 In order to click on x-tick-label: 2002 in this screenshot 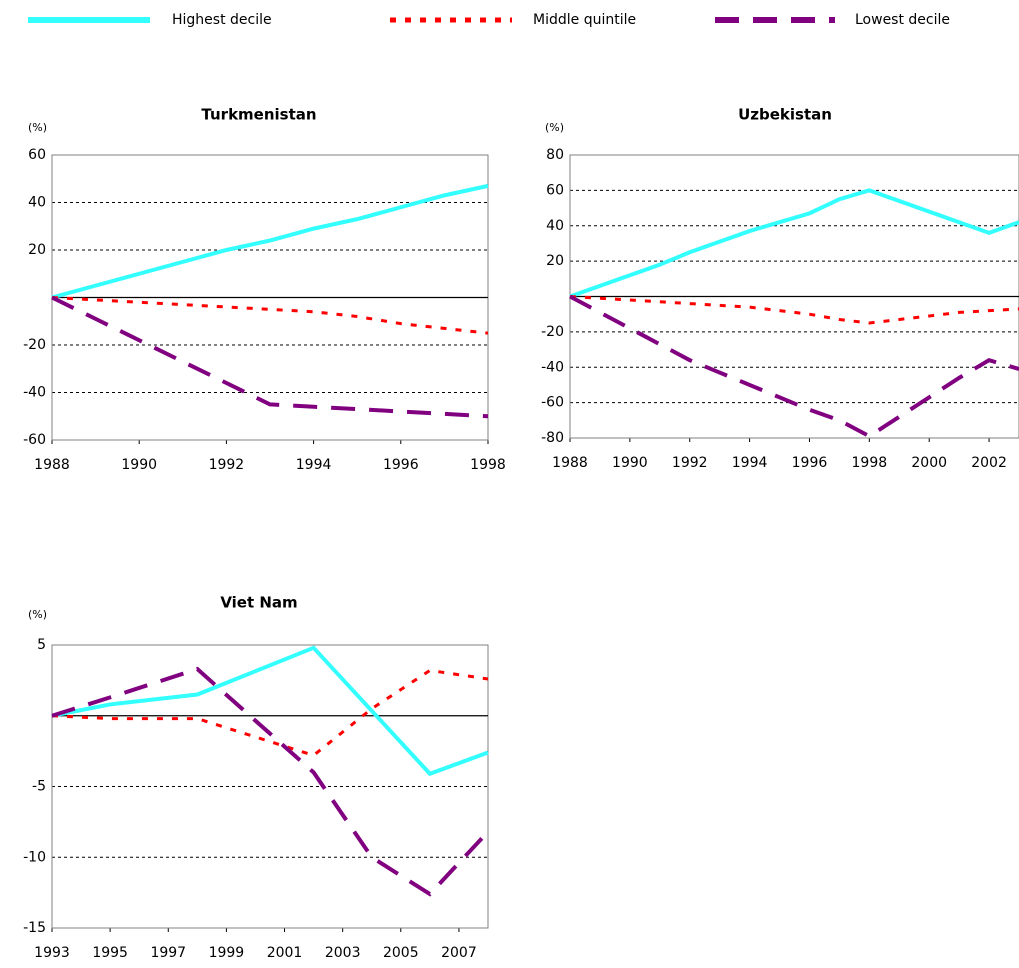, I will do `click(989, 463)`.